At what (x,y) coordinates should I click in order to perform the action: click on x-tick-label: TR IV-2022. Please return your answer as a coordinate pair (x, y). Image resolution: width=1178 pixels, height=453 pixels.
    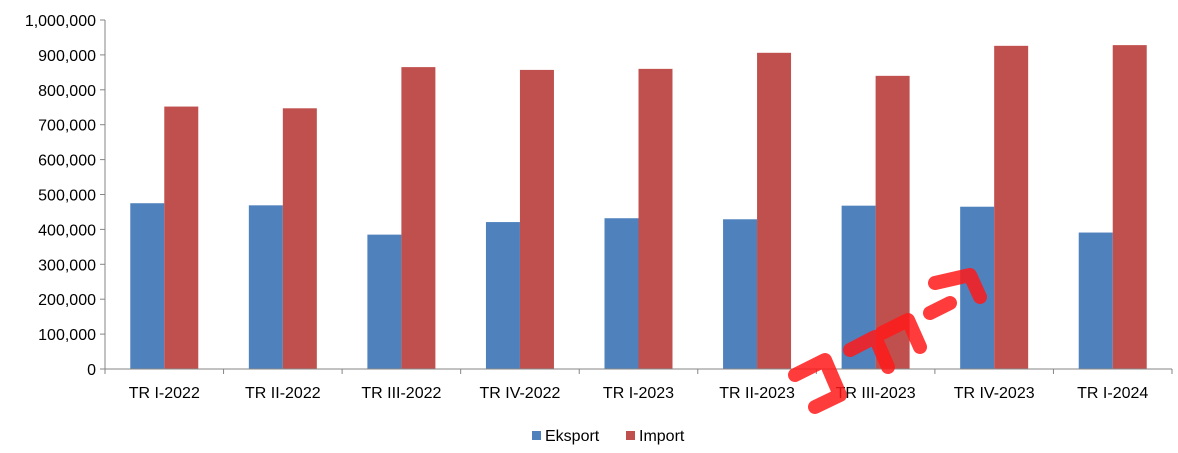
    Looking at the image, I should click on (519, 393).